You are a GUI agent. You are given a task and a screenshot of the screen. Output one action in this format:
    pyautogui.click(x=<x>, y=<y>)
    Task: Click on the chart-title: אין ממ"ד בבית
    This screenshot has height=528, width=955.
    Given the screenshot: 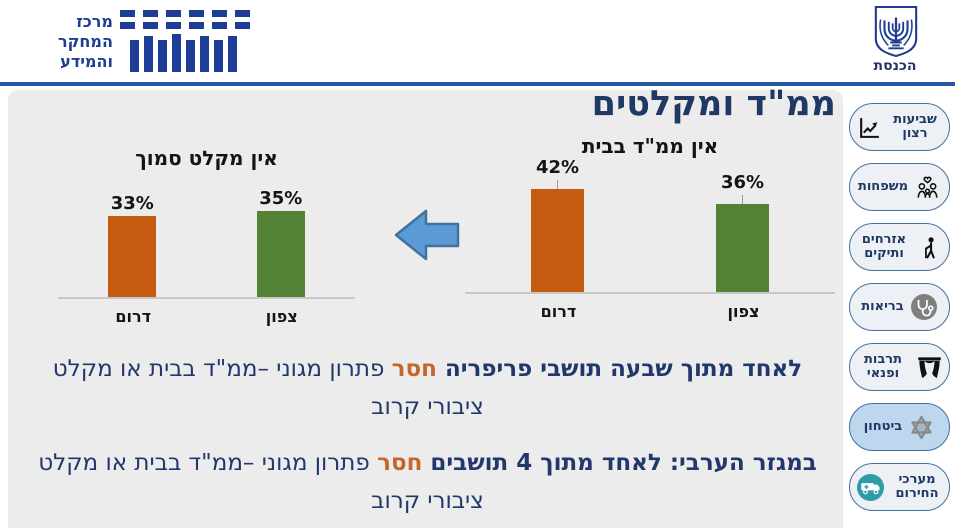 What is the action you would take?
    pyautogui.click(x=650, y=146)
    